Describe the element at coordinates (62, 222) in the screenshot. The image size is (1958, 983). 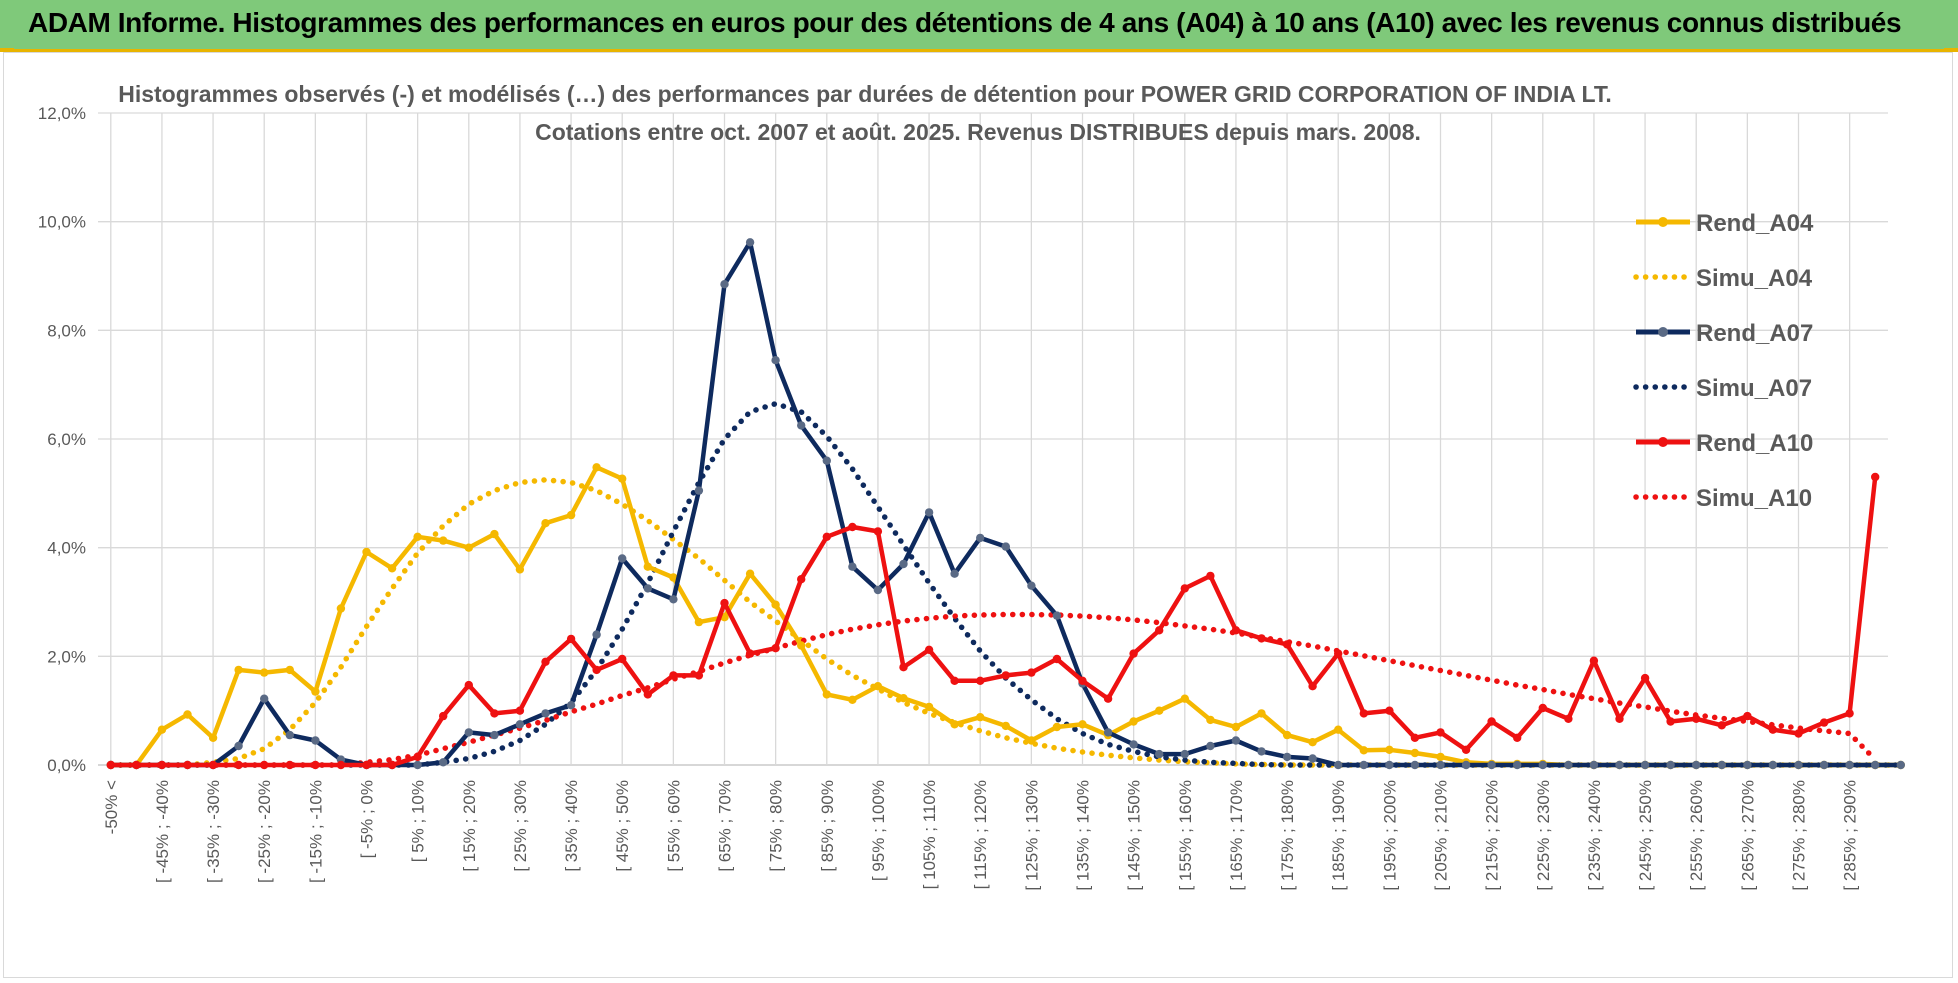
I see `y-tick-label: 10,0%` at that location.